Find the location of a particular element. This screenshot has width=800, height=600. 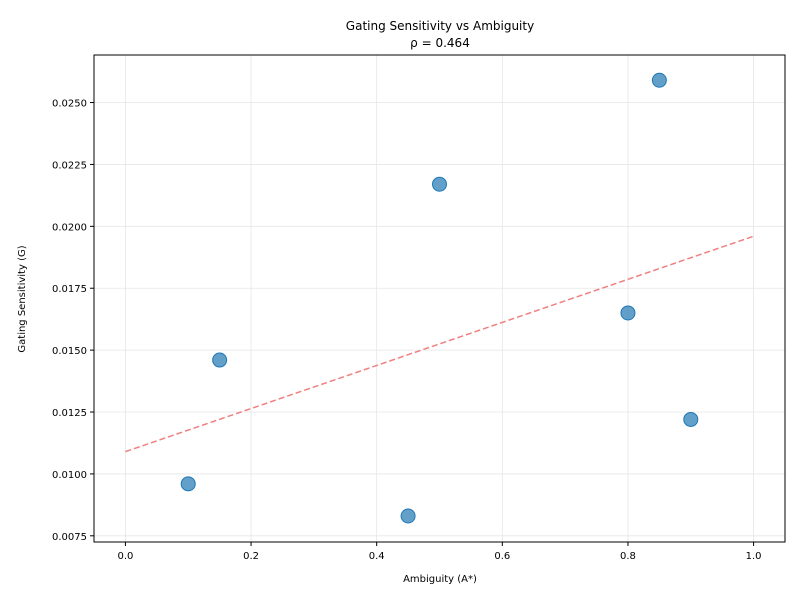

x-axis-ticks: 0.0 0.2 0.4 0.6 0.8 1.0 is located at coordinates (439, 552).